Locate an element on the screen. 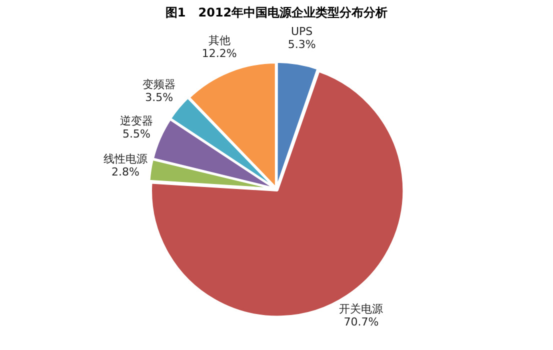  chart-title: 图1 2012年中国电源企业类型分布分析 is located at coordinates (276, 12).